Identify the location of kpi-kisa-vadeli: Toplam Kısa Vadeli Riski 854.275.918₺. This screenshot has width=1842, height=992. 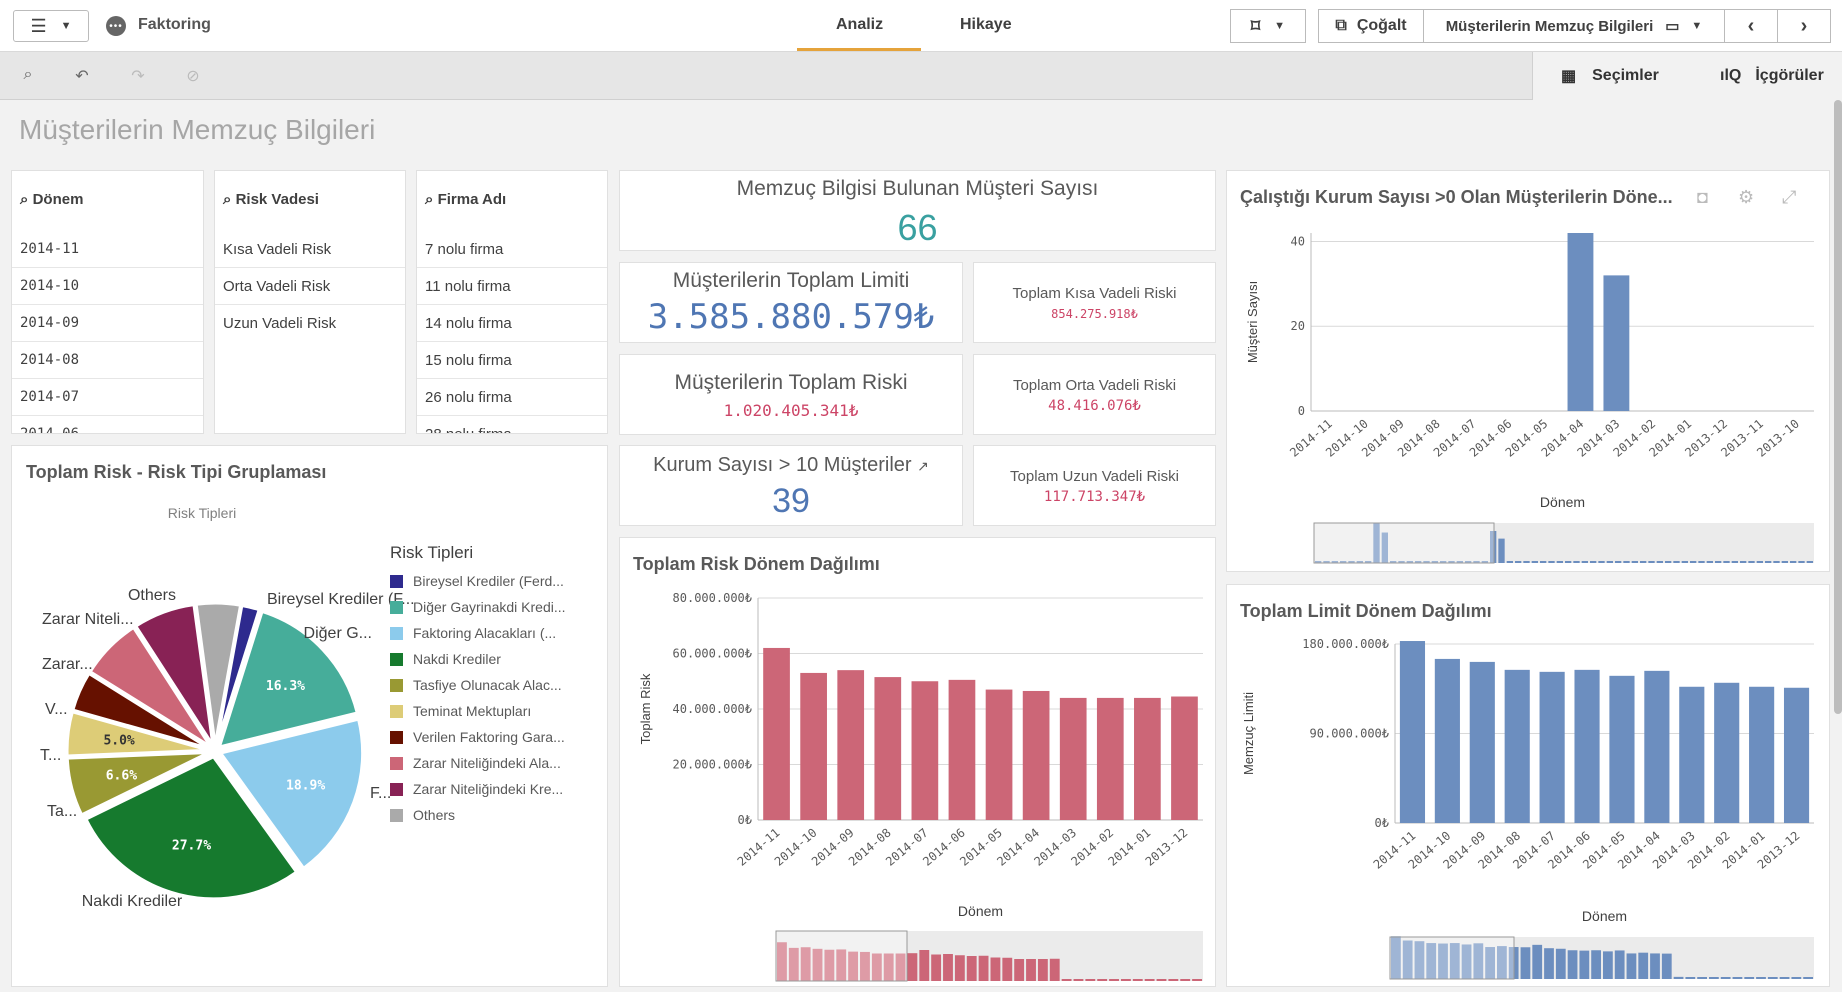
(1094, 302).